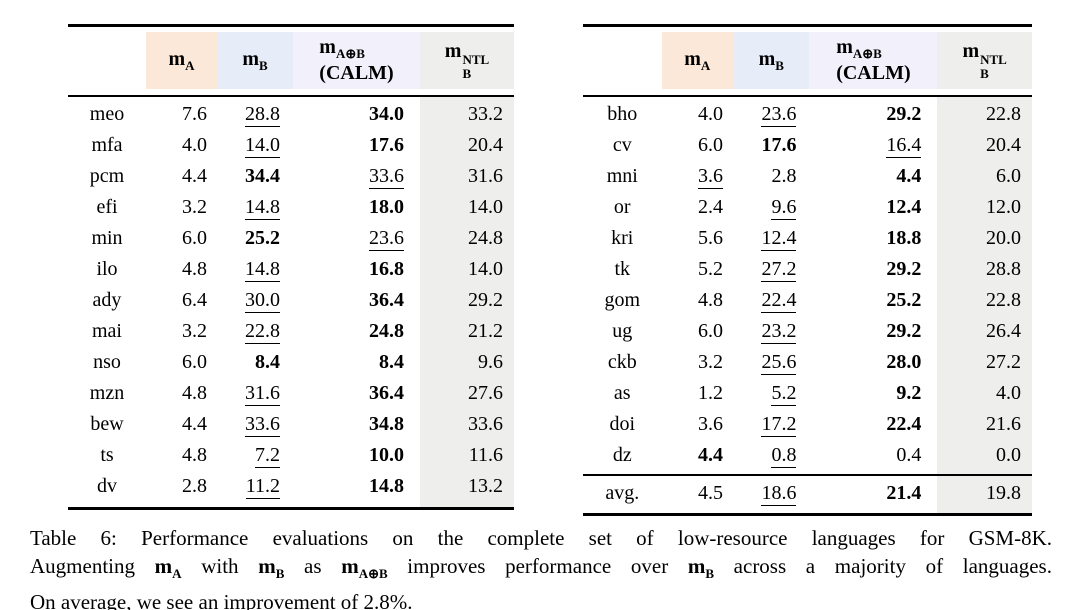 The image size is (1080, 610). What do you see at coordinates (779, 300) in the screenshot?
I see `value-cell: 22.4` at bounding box center [779, 300].